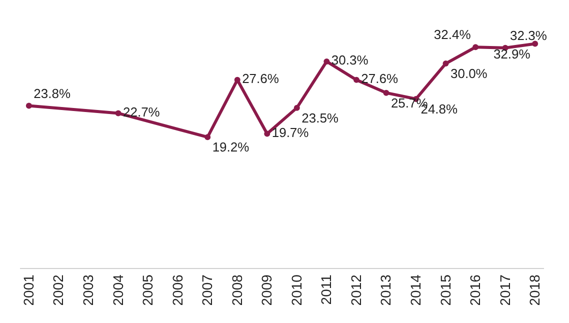 The height and width of the screenshot is (323, 569). Describe the element at coordinates (118, 290) in the screenshot. I see `x-tick-label: 2004` at that location.